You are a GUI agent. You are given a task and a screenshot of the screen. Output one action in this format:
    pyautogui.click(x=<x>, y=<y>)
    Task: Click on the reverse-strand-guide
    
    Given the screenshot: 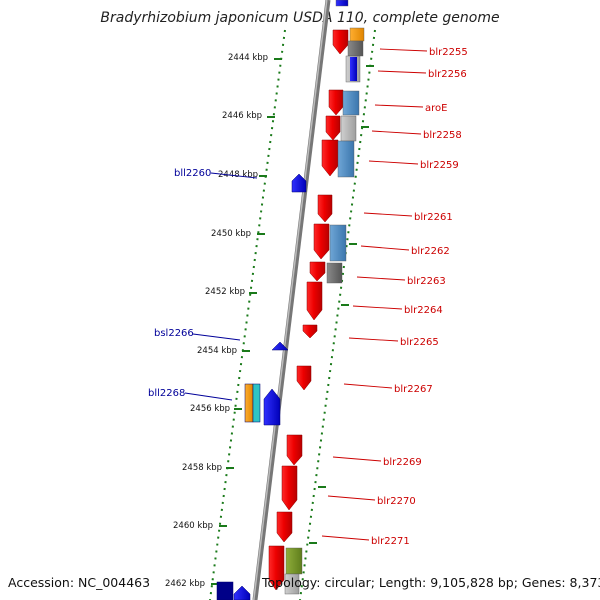 What is the action you would take?
    pyautogui.click(x=247, y=314)
    